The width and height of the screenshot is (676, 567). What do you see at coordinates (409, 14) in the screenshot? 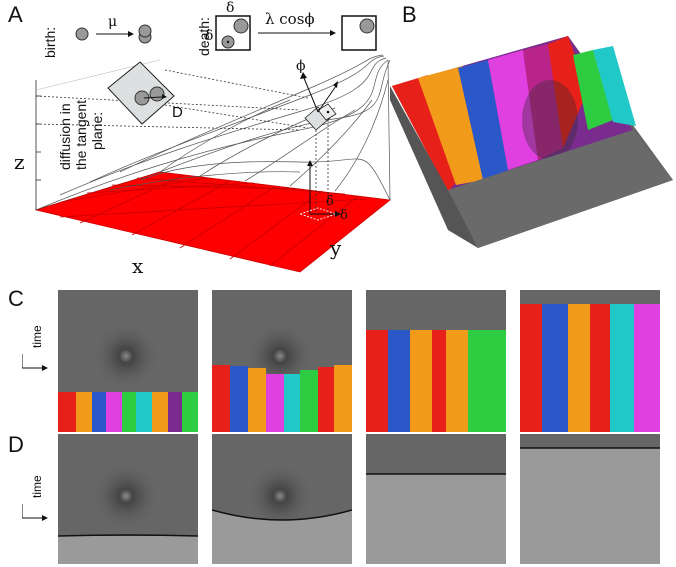
I see `panel-label-b: B` at bounding box center [409, 14].